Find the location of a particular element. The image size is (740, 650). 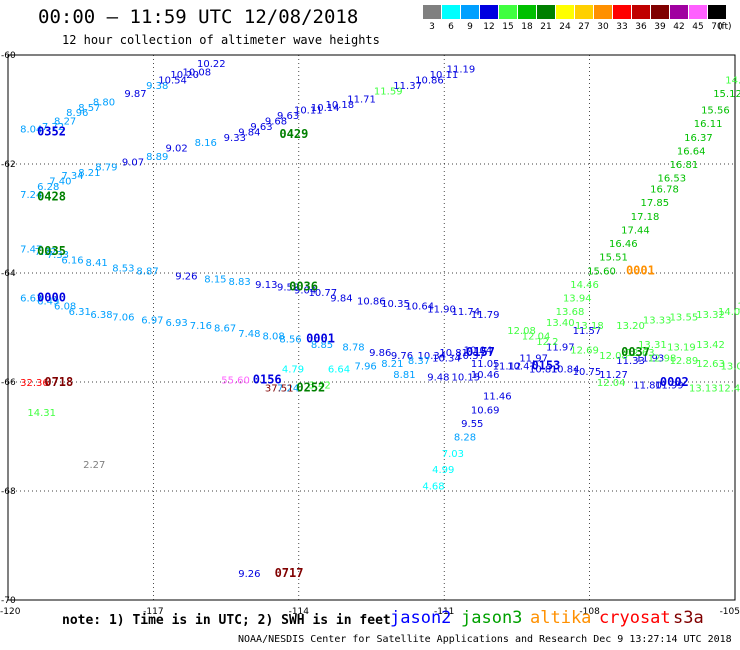

wave-height-value: 10.04 is located at coordinates (478, 350).